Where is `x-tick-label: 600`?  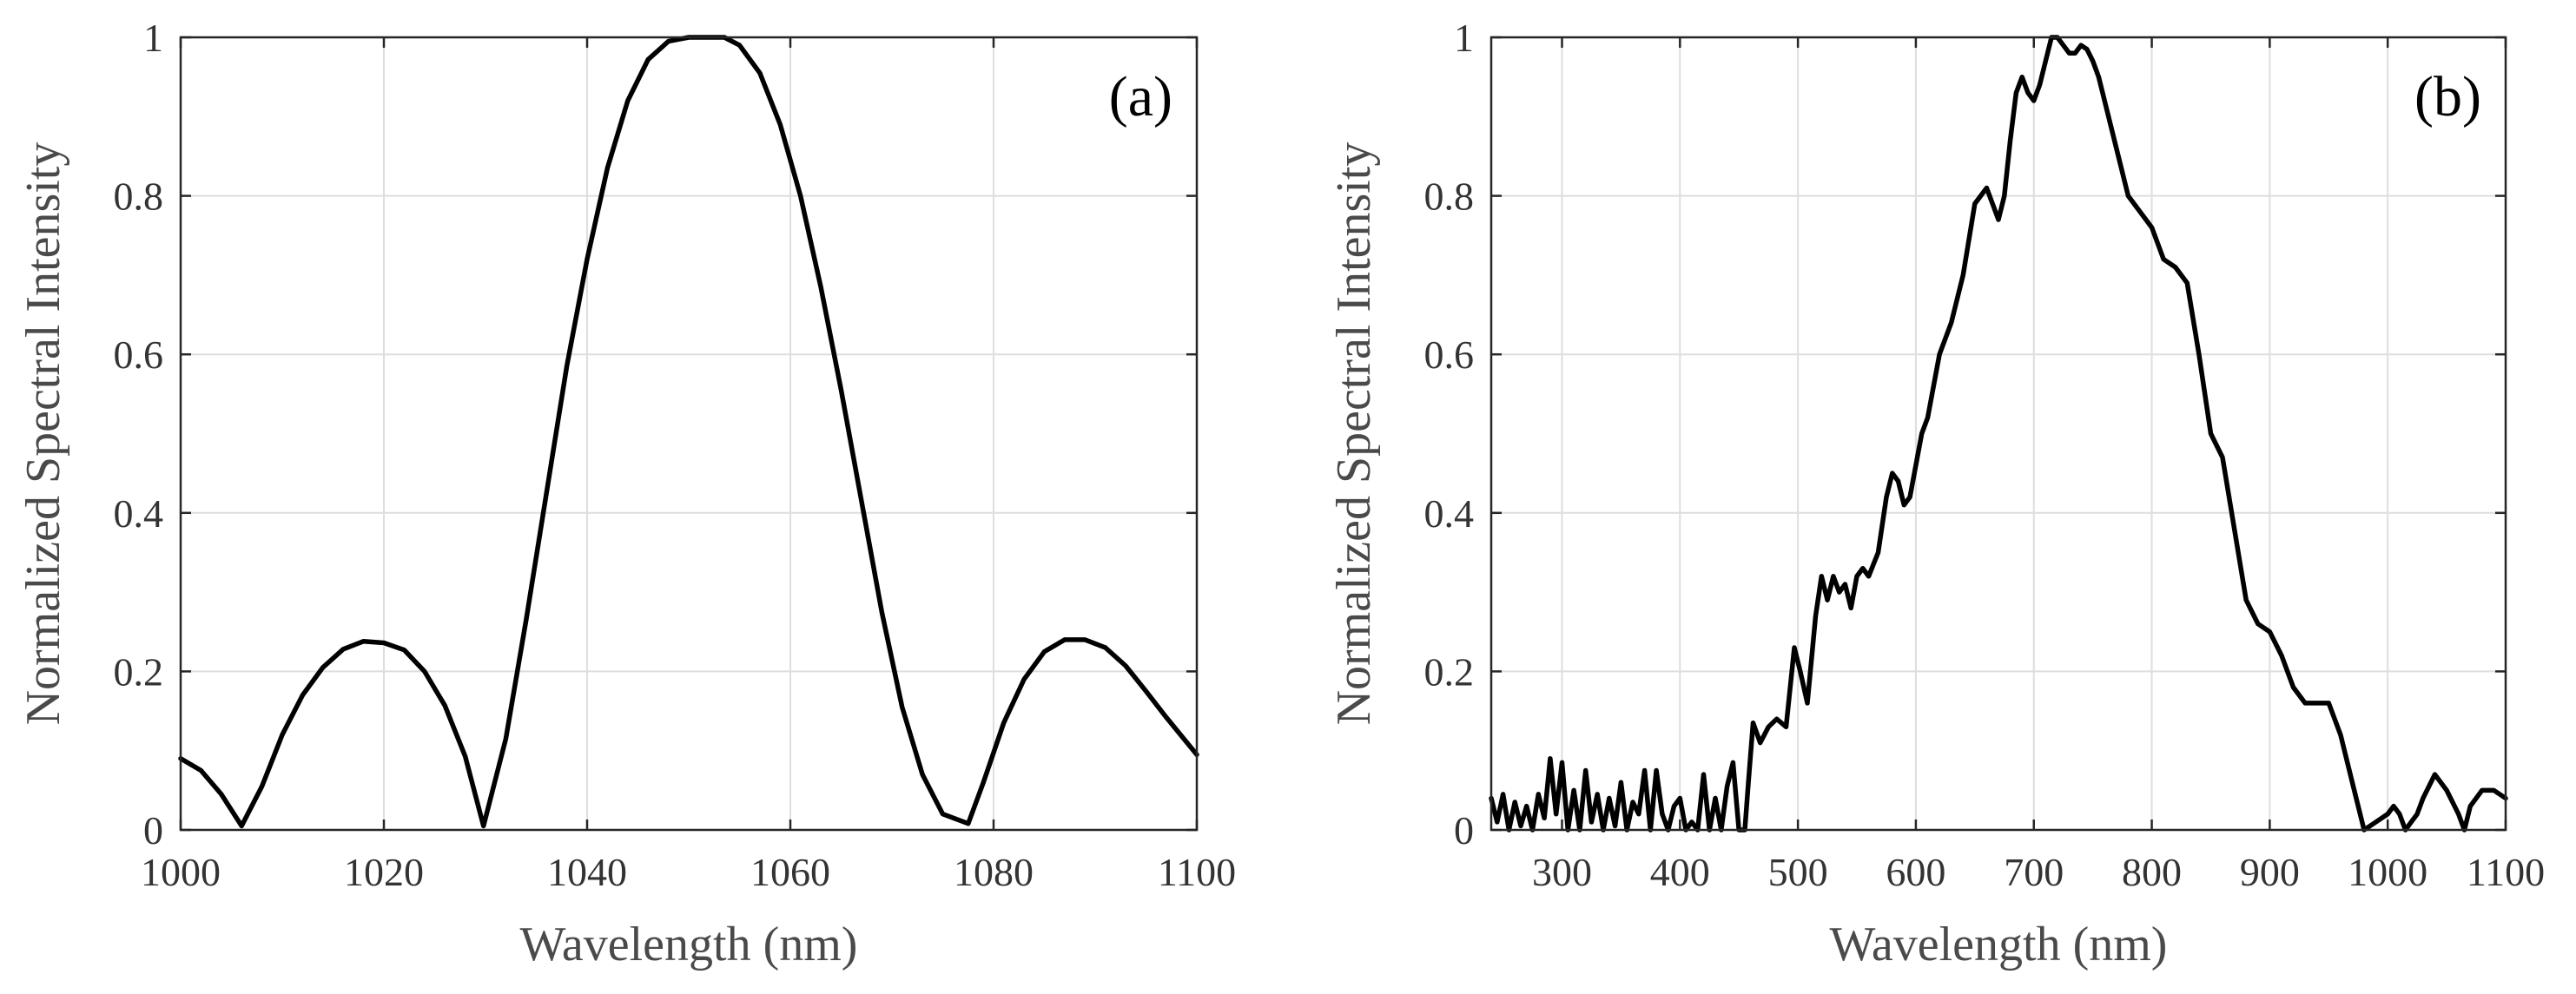 x-tick-label: 600 is located at coordinates (1916, 872).